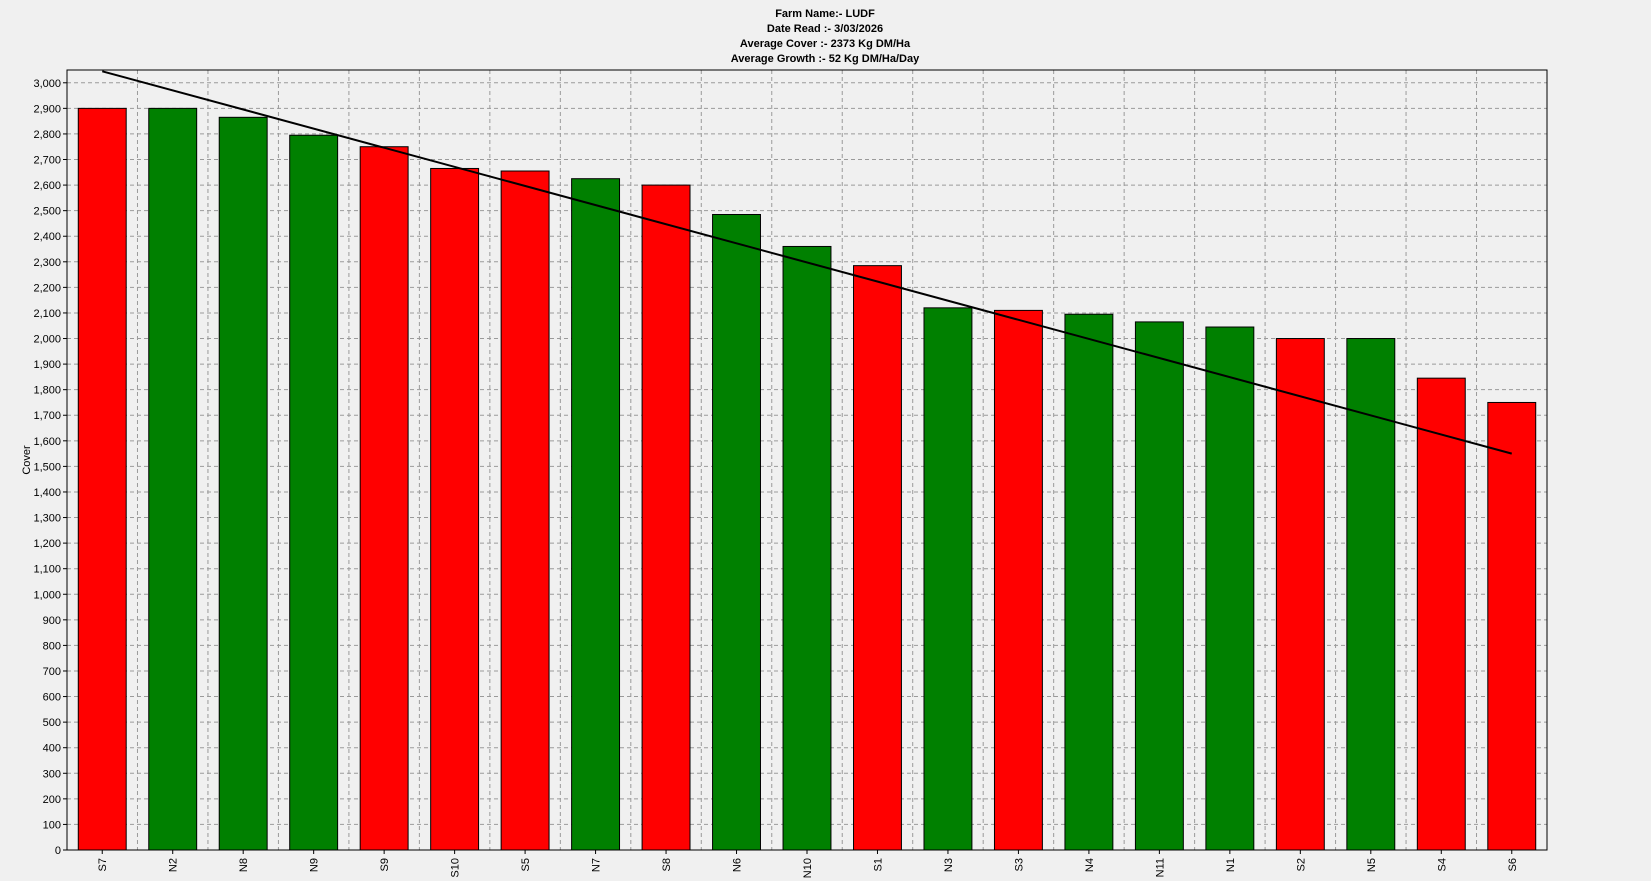  I want to click on y-tick-label: 2,900, so click(47, 109).